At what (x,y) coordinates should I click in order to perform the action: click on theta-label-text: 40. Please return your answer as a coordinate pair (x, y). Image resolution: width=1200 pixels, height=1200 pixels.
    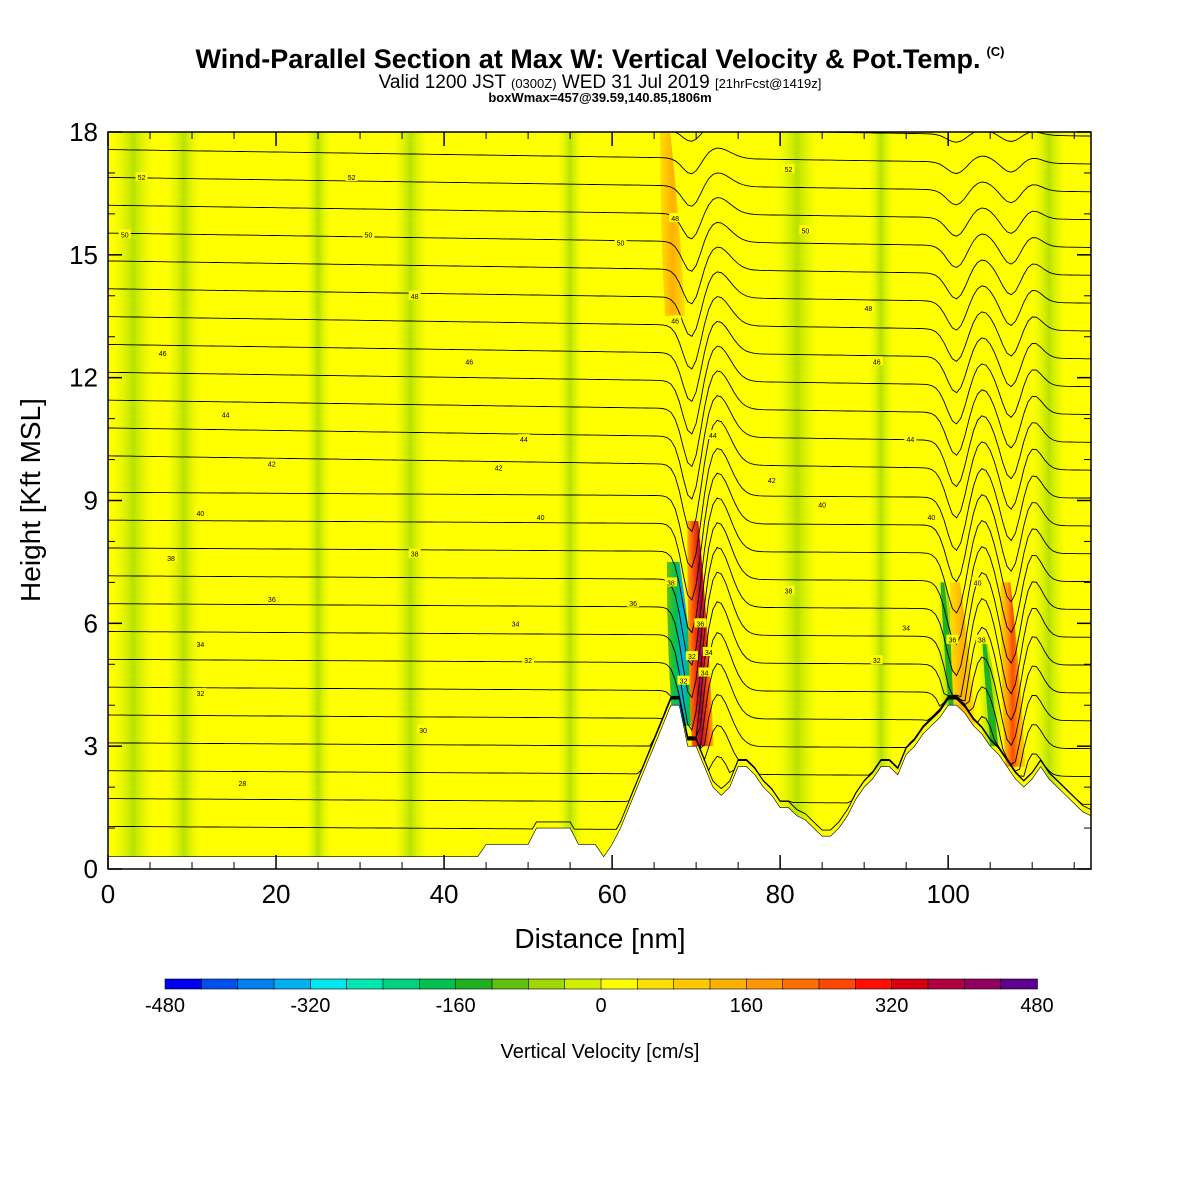
    Looking at the image, I should click on (201, 514).